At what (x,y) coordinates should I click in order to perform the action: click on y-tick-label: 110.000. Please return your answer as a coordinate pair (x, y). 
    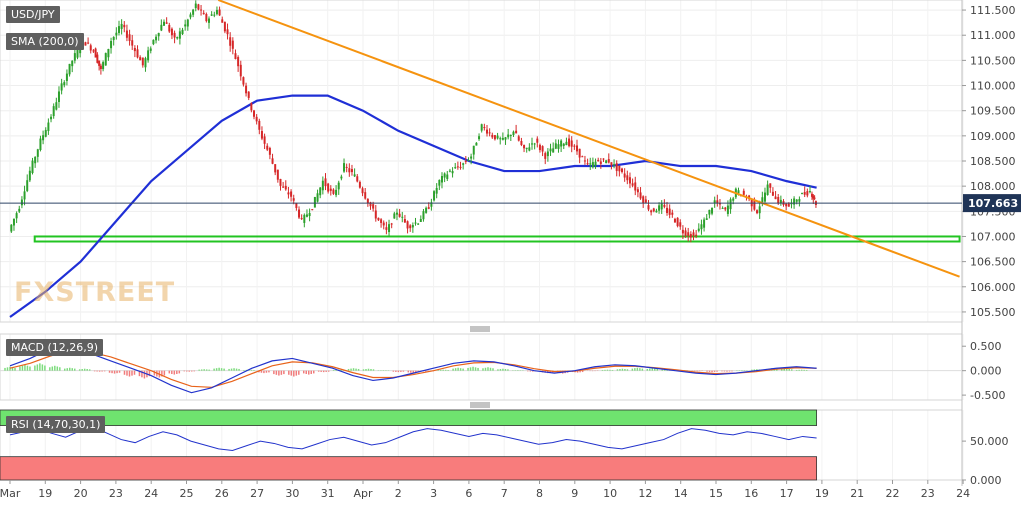
    Looking at the image, I should click on (993, 86).